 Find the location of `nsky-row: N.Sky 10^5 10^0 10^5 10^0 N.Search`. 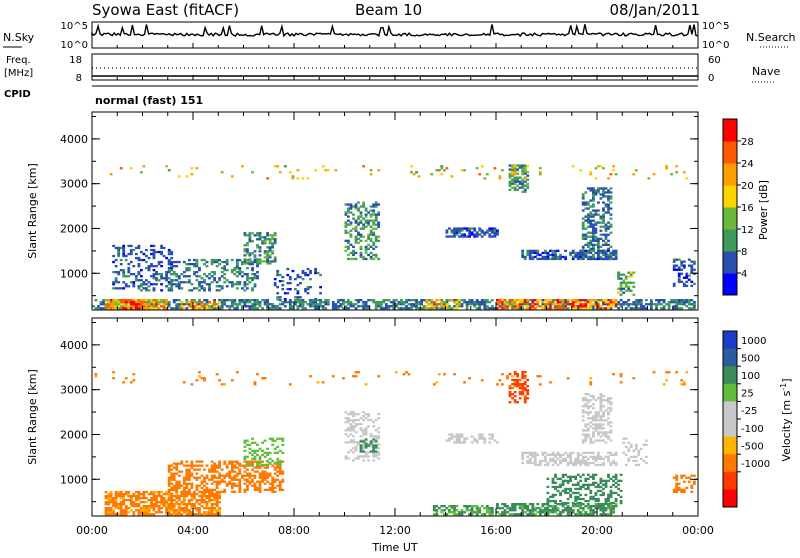

nsky-row: N.Sky 10^5 10^0 10^5 10^0 N.Search is located at coordinates (399, 36).